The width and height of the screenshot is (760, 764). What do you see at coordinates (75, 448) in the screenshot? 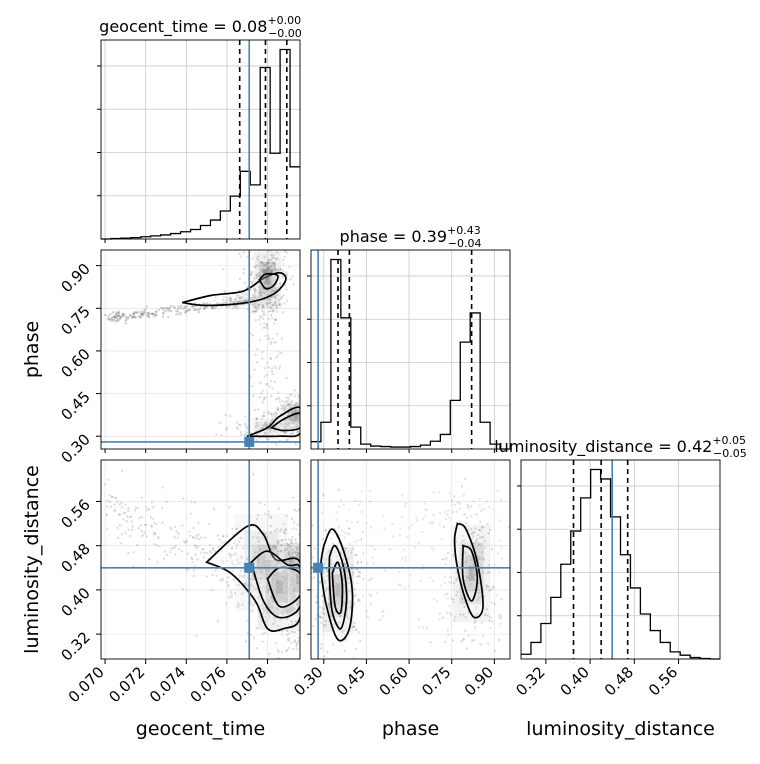
I see `ytick-label-phase: 0.30` at bounding box center [75, 448].